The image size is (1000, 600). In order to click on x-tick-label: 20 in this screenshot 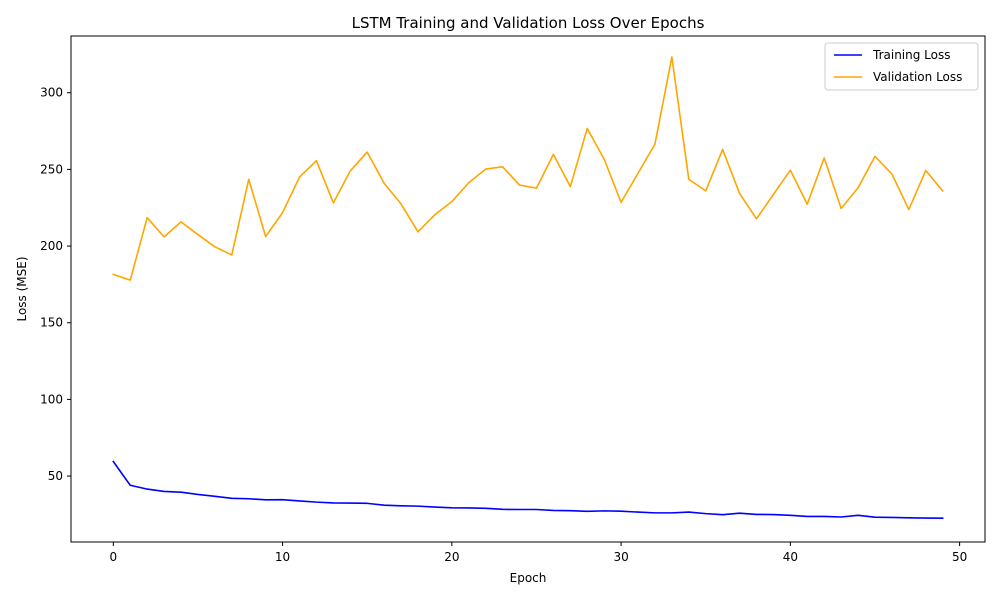, I will do `click(451, 557)`.